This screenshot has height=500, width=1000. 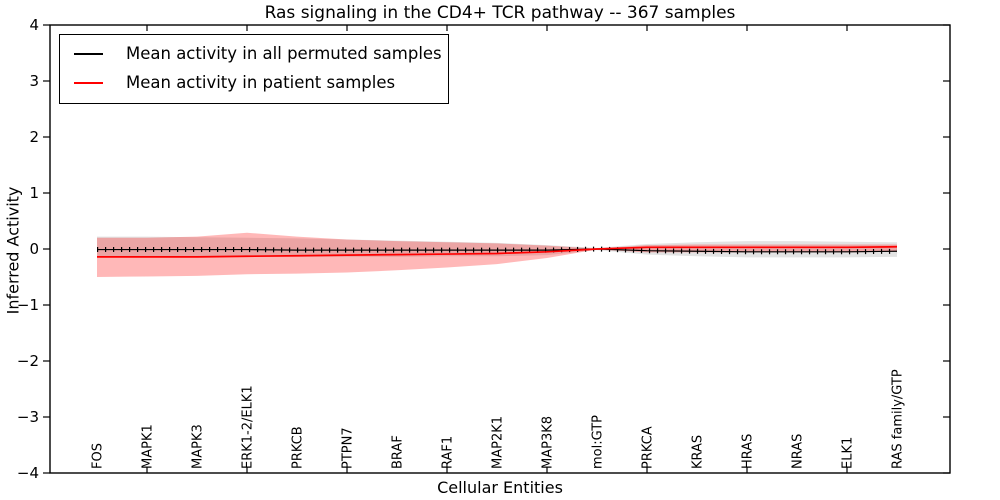 I want to click on y-tick-label: 3, so click(x=34, y=81).